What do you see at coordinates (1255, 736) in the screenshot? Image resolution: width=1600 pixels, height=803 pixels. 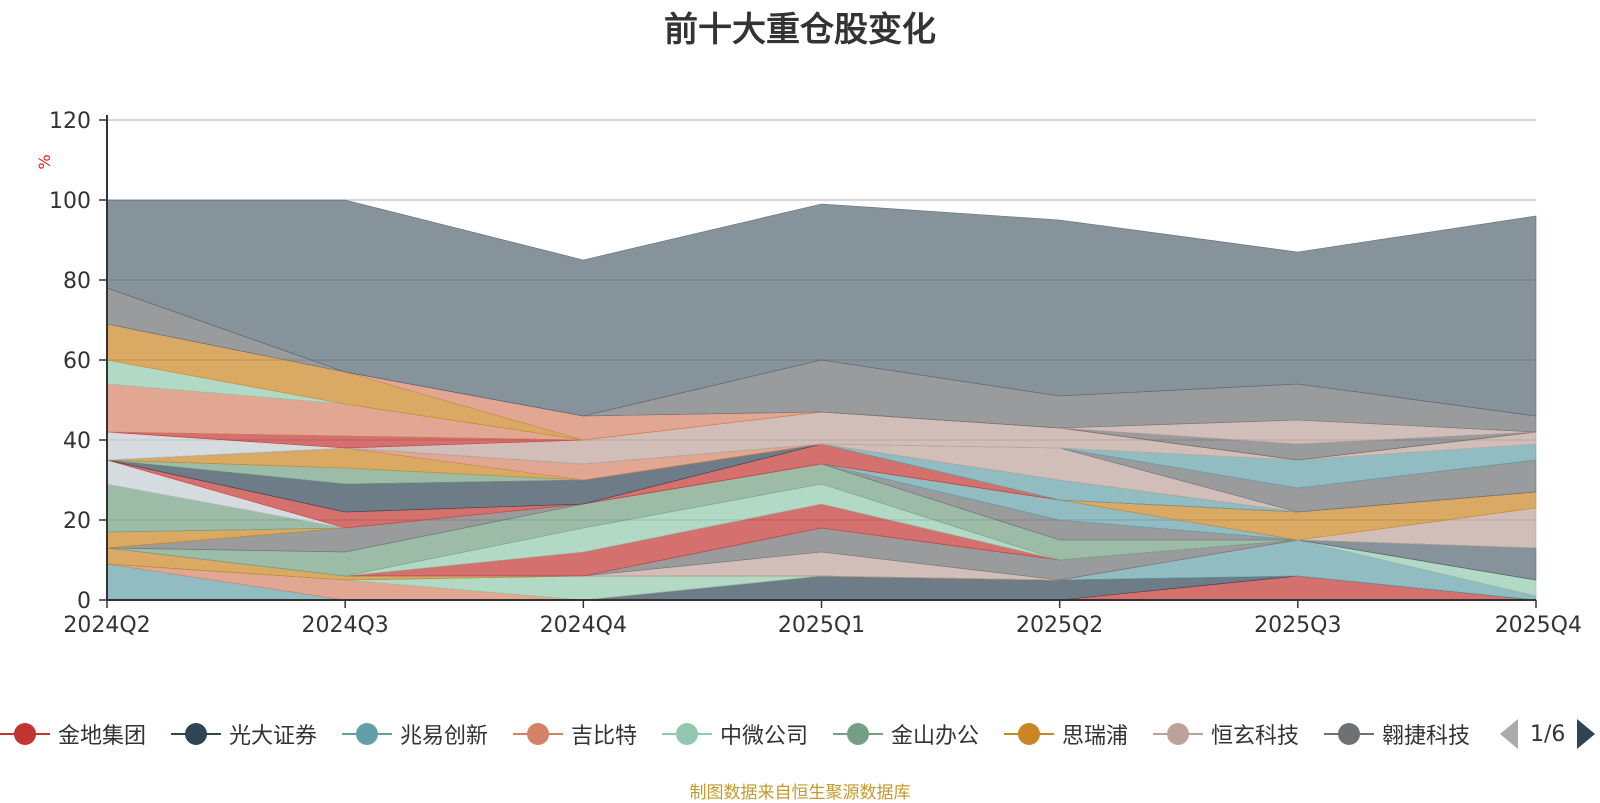 I see `legend-label: 恒玄科技` at bounding box center [1255, 736].